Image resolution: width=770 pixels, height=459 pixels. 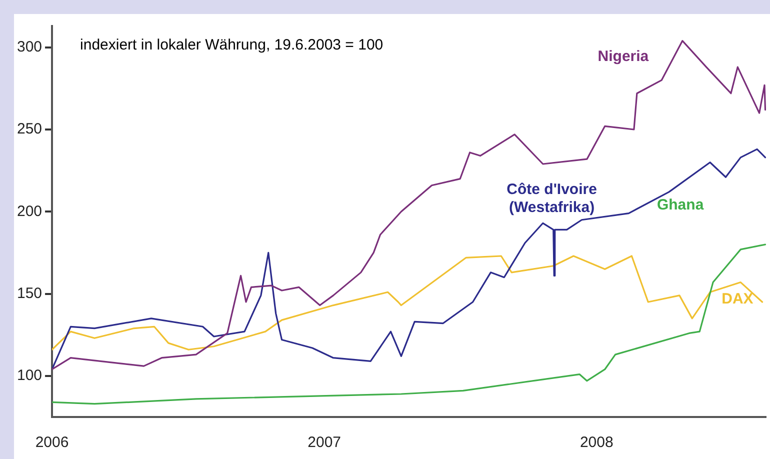 I want to click on series-label: DAX, so click(x=738, y=299).